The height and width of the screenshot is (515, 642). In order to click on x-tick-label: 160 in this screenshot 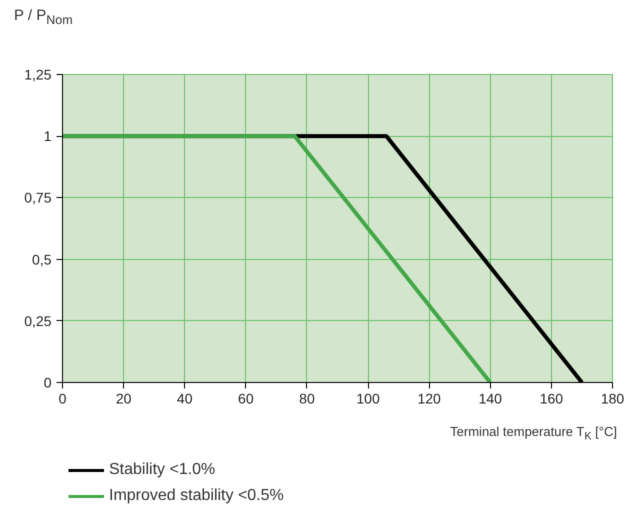, I will do `click(552, 398)`.